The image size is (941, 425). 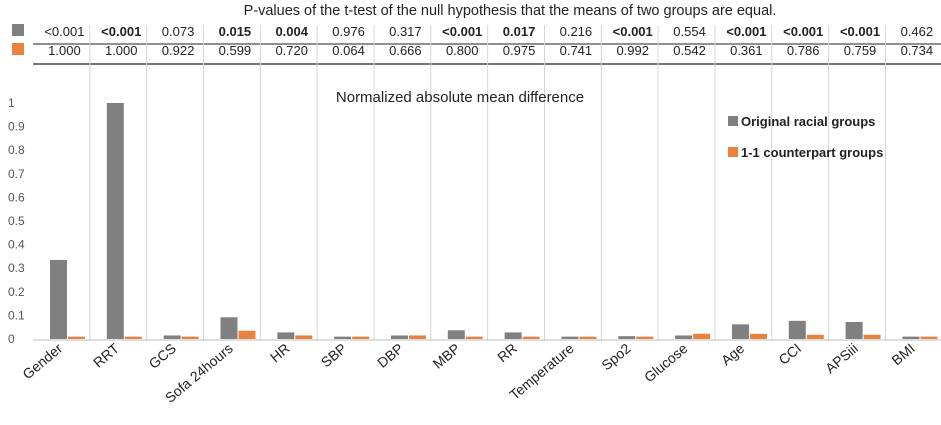 What do you see at coordinates (746, 31) in the screenshot?
I see `pvalue-original-12: <0.001` at bounding box center [746, 31].